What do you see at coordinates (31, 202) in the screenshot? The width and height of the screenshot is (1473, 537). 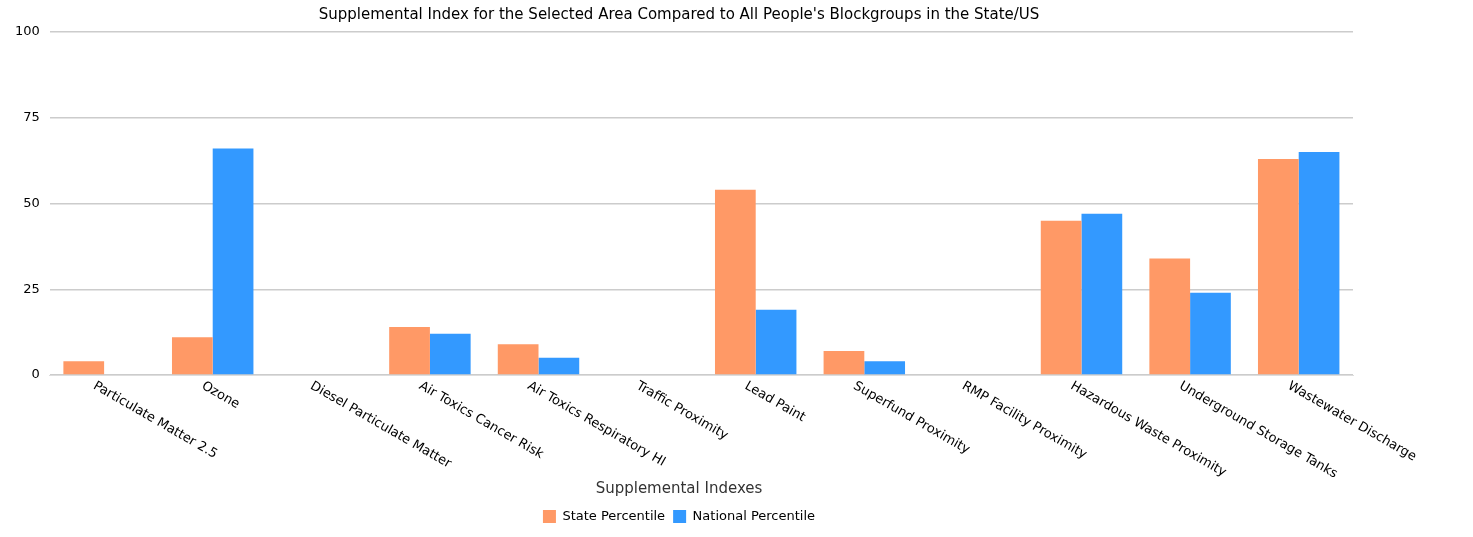 I see `y-tick-label: 50` at bounding box center [31, 202].